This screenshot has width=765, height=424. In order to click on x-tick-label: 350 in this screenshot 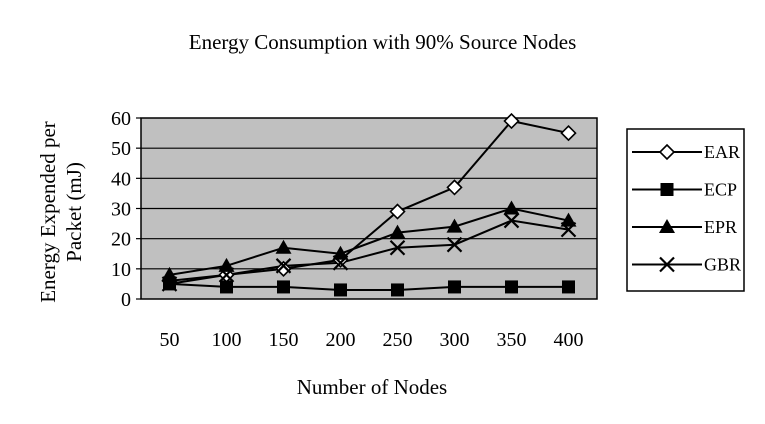, I will do `click(512, 340)`.